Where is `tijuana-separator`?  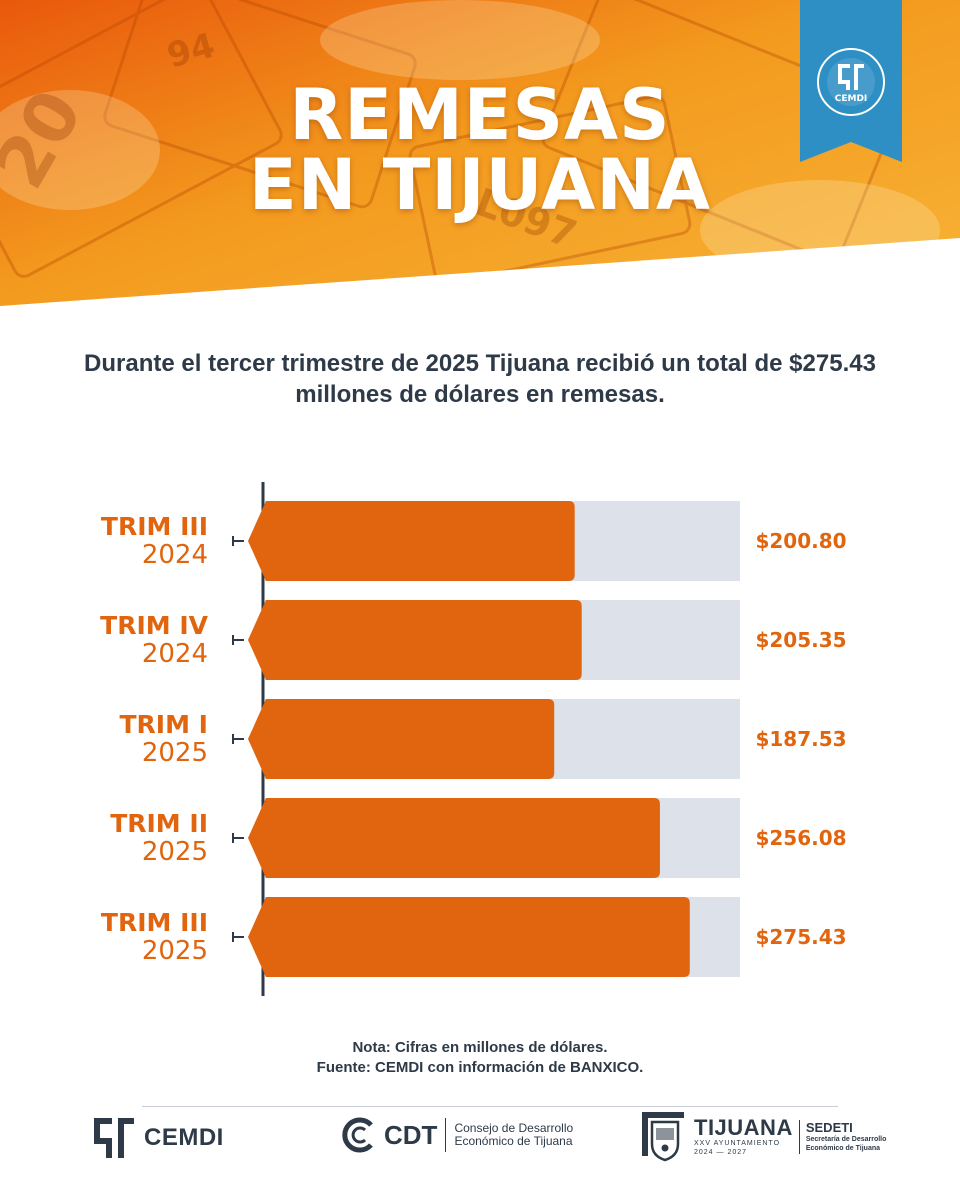
tijuana-separator is located at coordinates (799, 1137).